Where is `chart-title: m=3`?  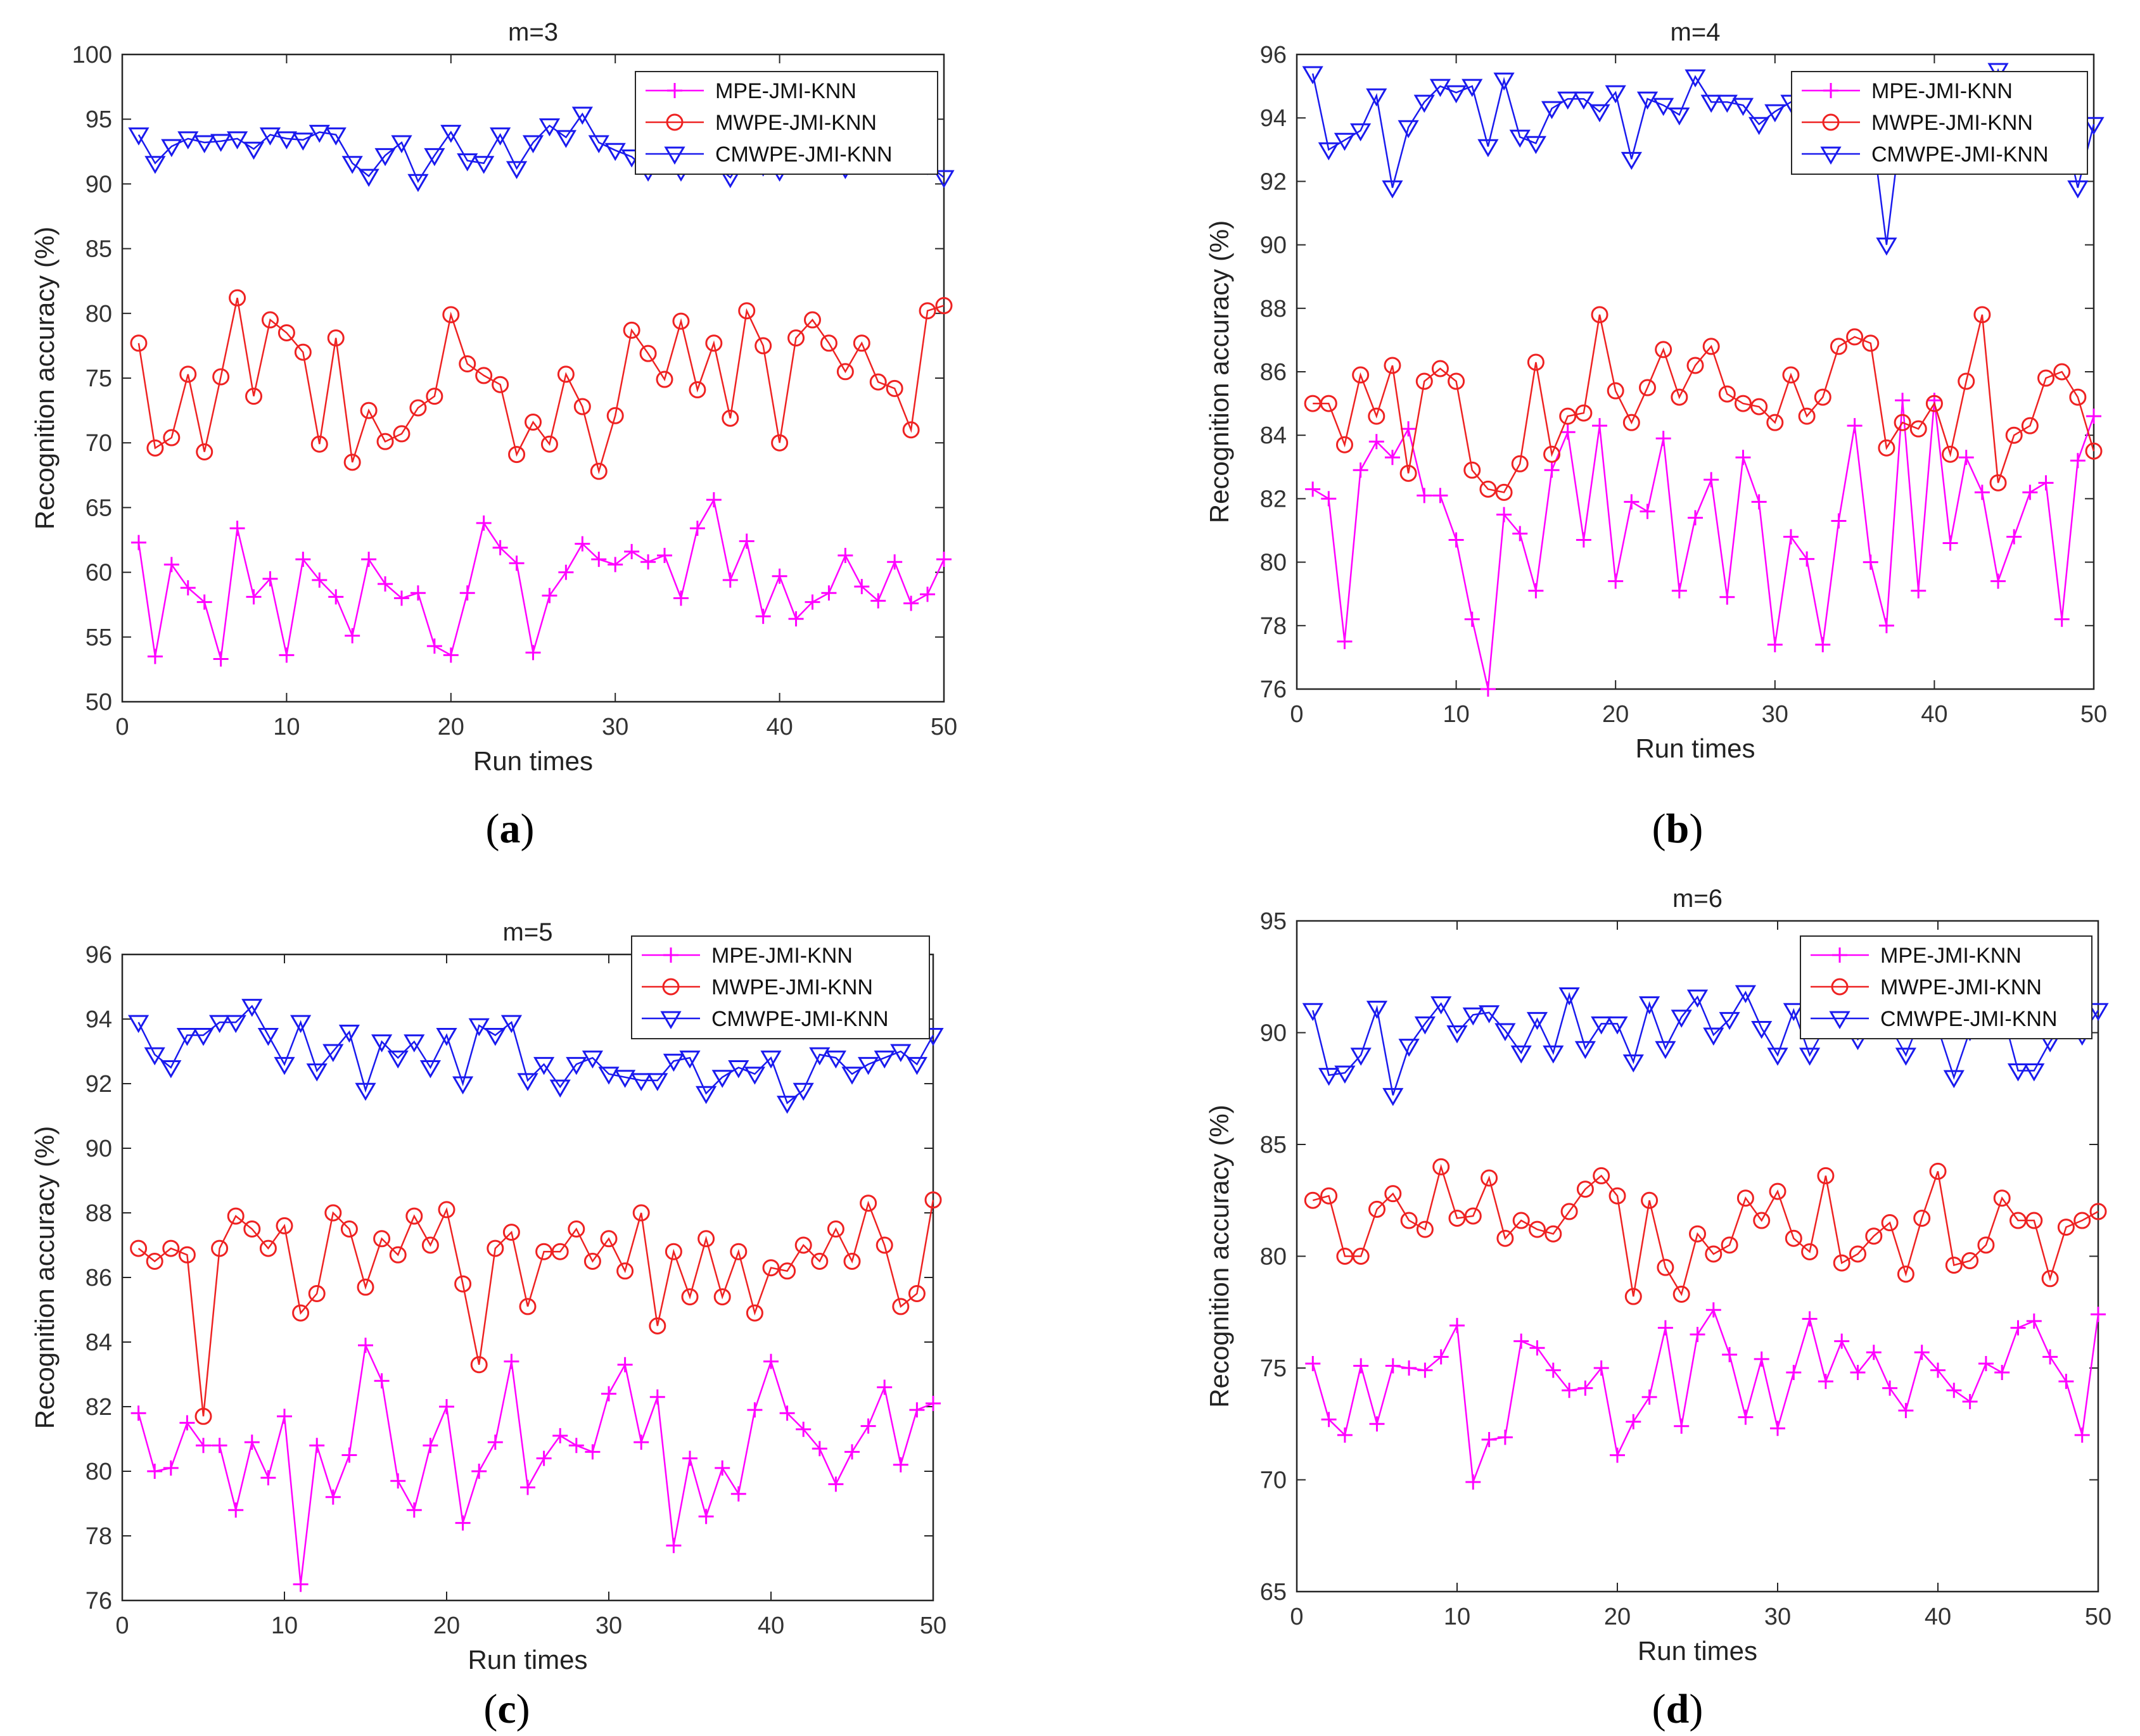
chart-title: m=3 is located at coordinates (533, 32).